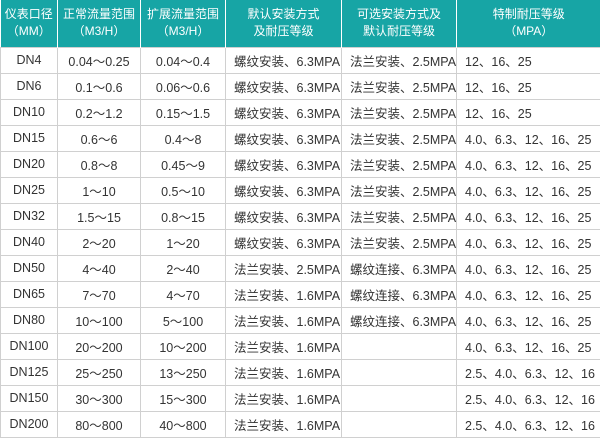 This screenshot has height=438, width=600. What do you see at coordinates (29, 86) in the screenshot?
I see `cell-caliber: DN6` at bounding box center [29, 86].